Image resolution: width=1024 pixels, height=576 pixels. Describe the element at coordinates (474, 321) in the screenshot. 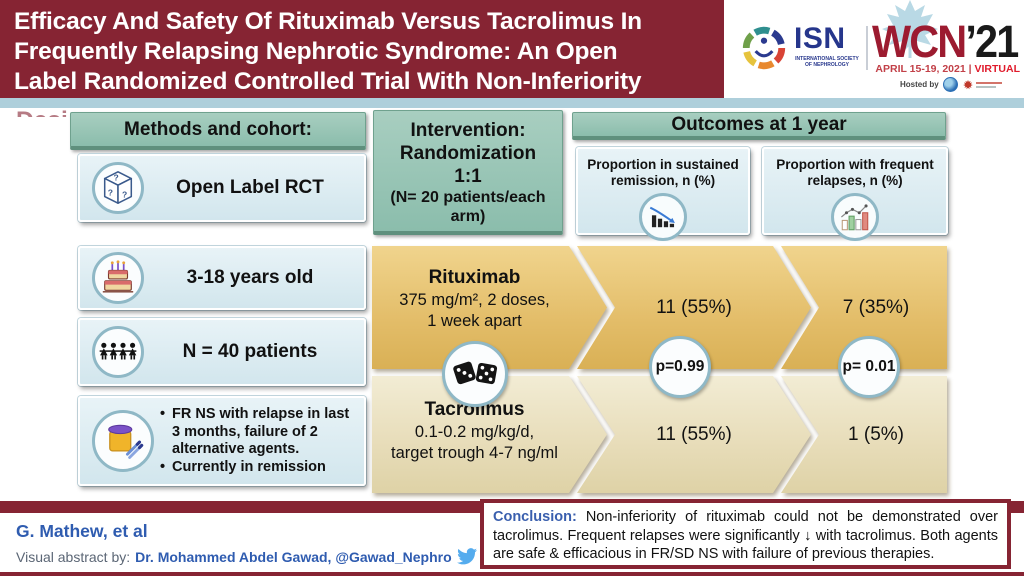

I see `arm-dose: 1 week apart` at that location.